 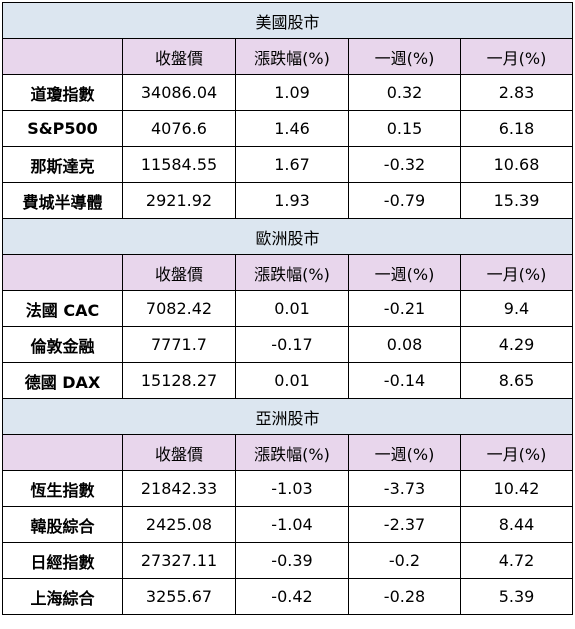 I want to click on index-name-cell: 恆生指數, so click(x=62, y=488).